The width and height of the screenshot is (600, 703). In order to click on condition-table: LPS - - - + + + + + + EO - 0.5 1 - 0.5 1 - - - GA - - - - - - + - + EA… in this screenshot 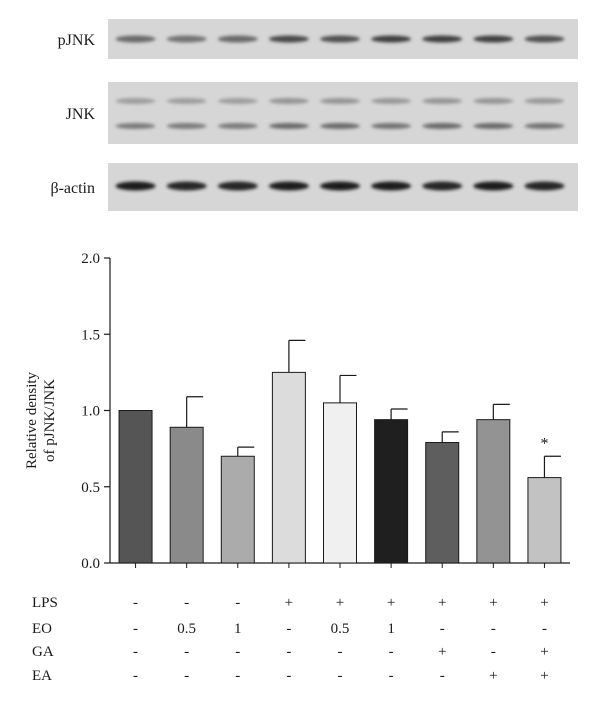, I will do `click(290, 639)`.